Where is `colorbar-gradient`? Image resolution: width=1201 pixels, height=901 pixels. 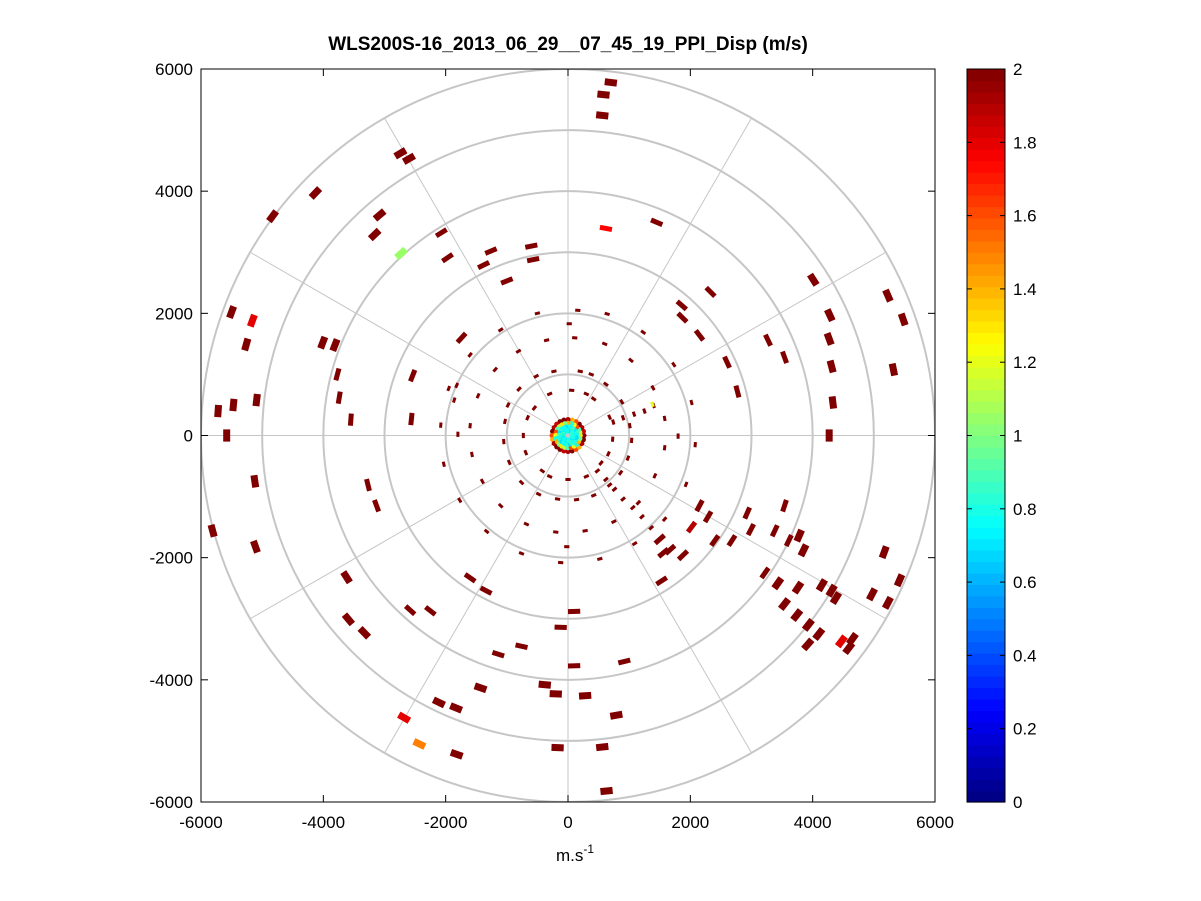 colorbar-gradient is located at coordinates (986, 436).